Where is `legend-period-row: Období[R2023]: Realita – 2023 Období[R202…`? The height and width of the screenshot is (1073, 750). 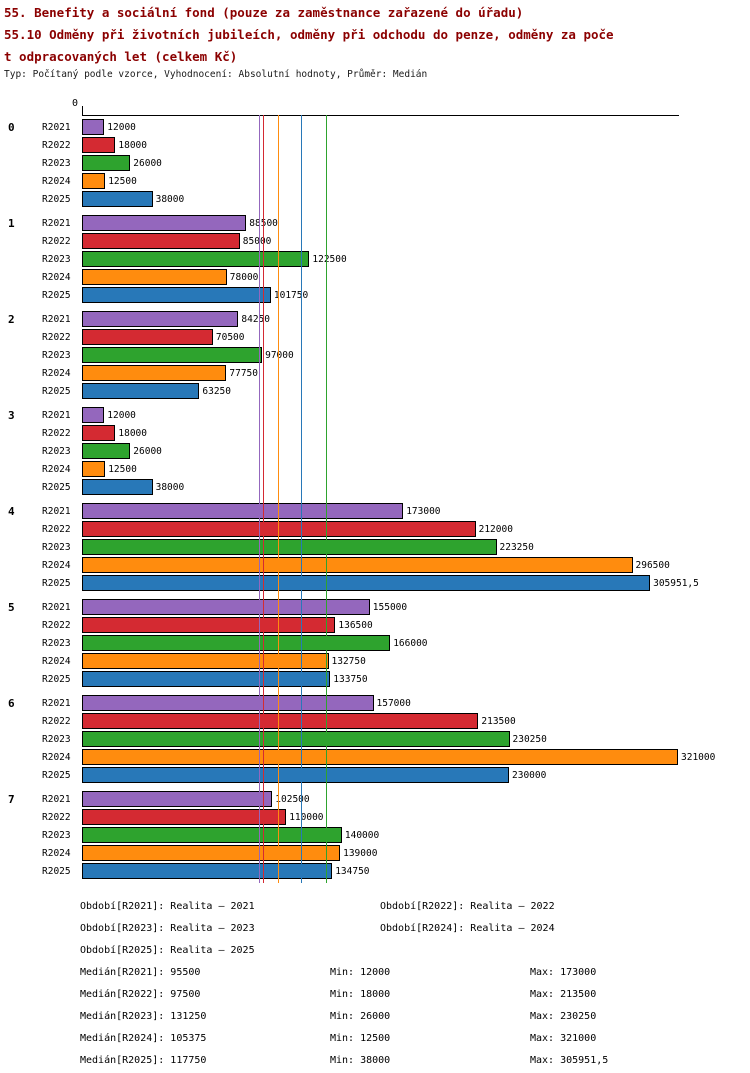
legend-period-row: Období[R2023]: Realita – 2023 Období[R202… is located at coordinates (375, 930).